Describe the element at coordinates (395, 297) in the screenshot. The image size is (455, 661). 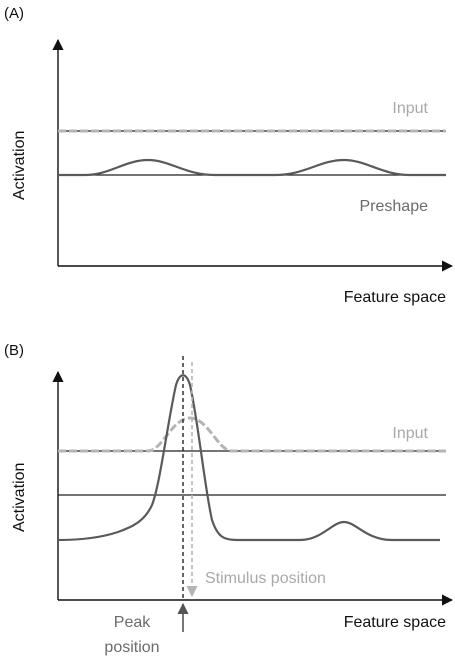
I see `panel-a-x-axis-label: Feature space` at that location.